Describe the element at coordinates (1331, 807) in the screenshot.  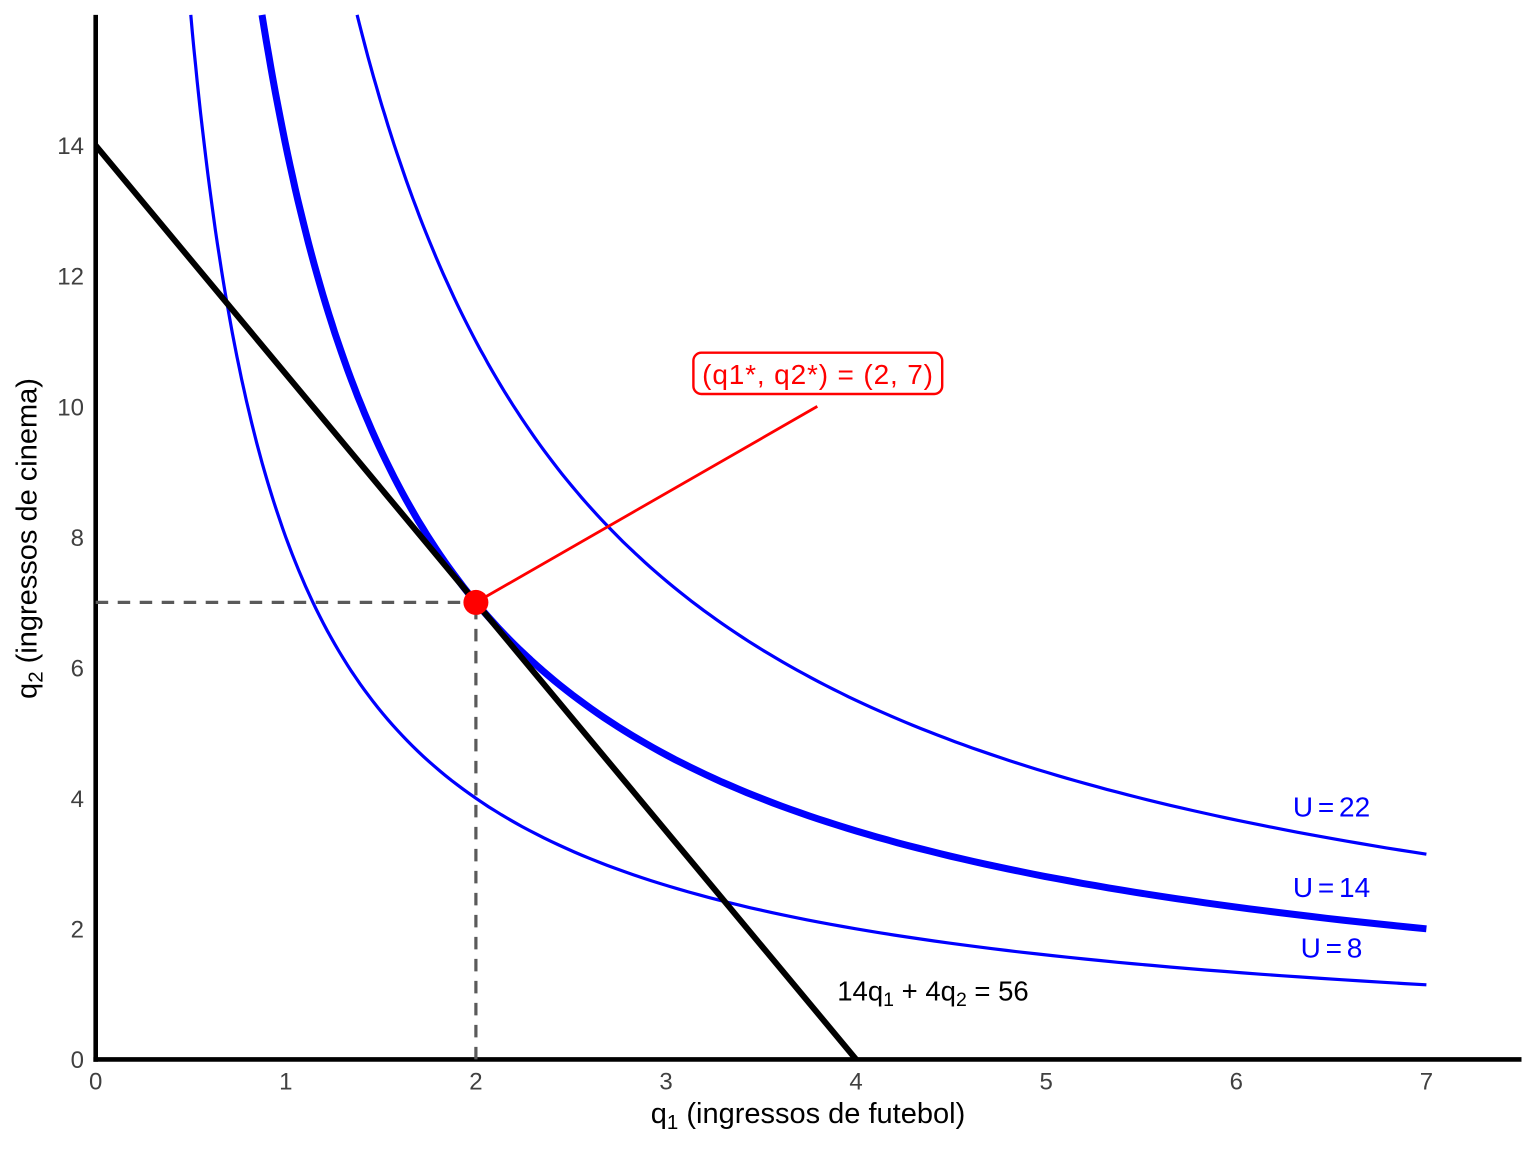
I see `svg-text: U = 22` at that location.